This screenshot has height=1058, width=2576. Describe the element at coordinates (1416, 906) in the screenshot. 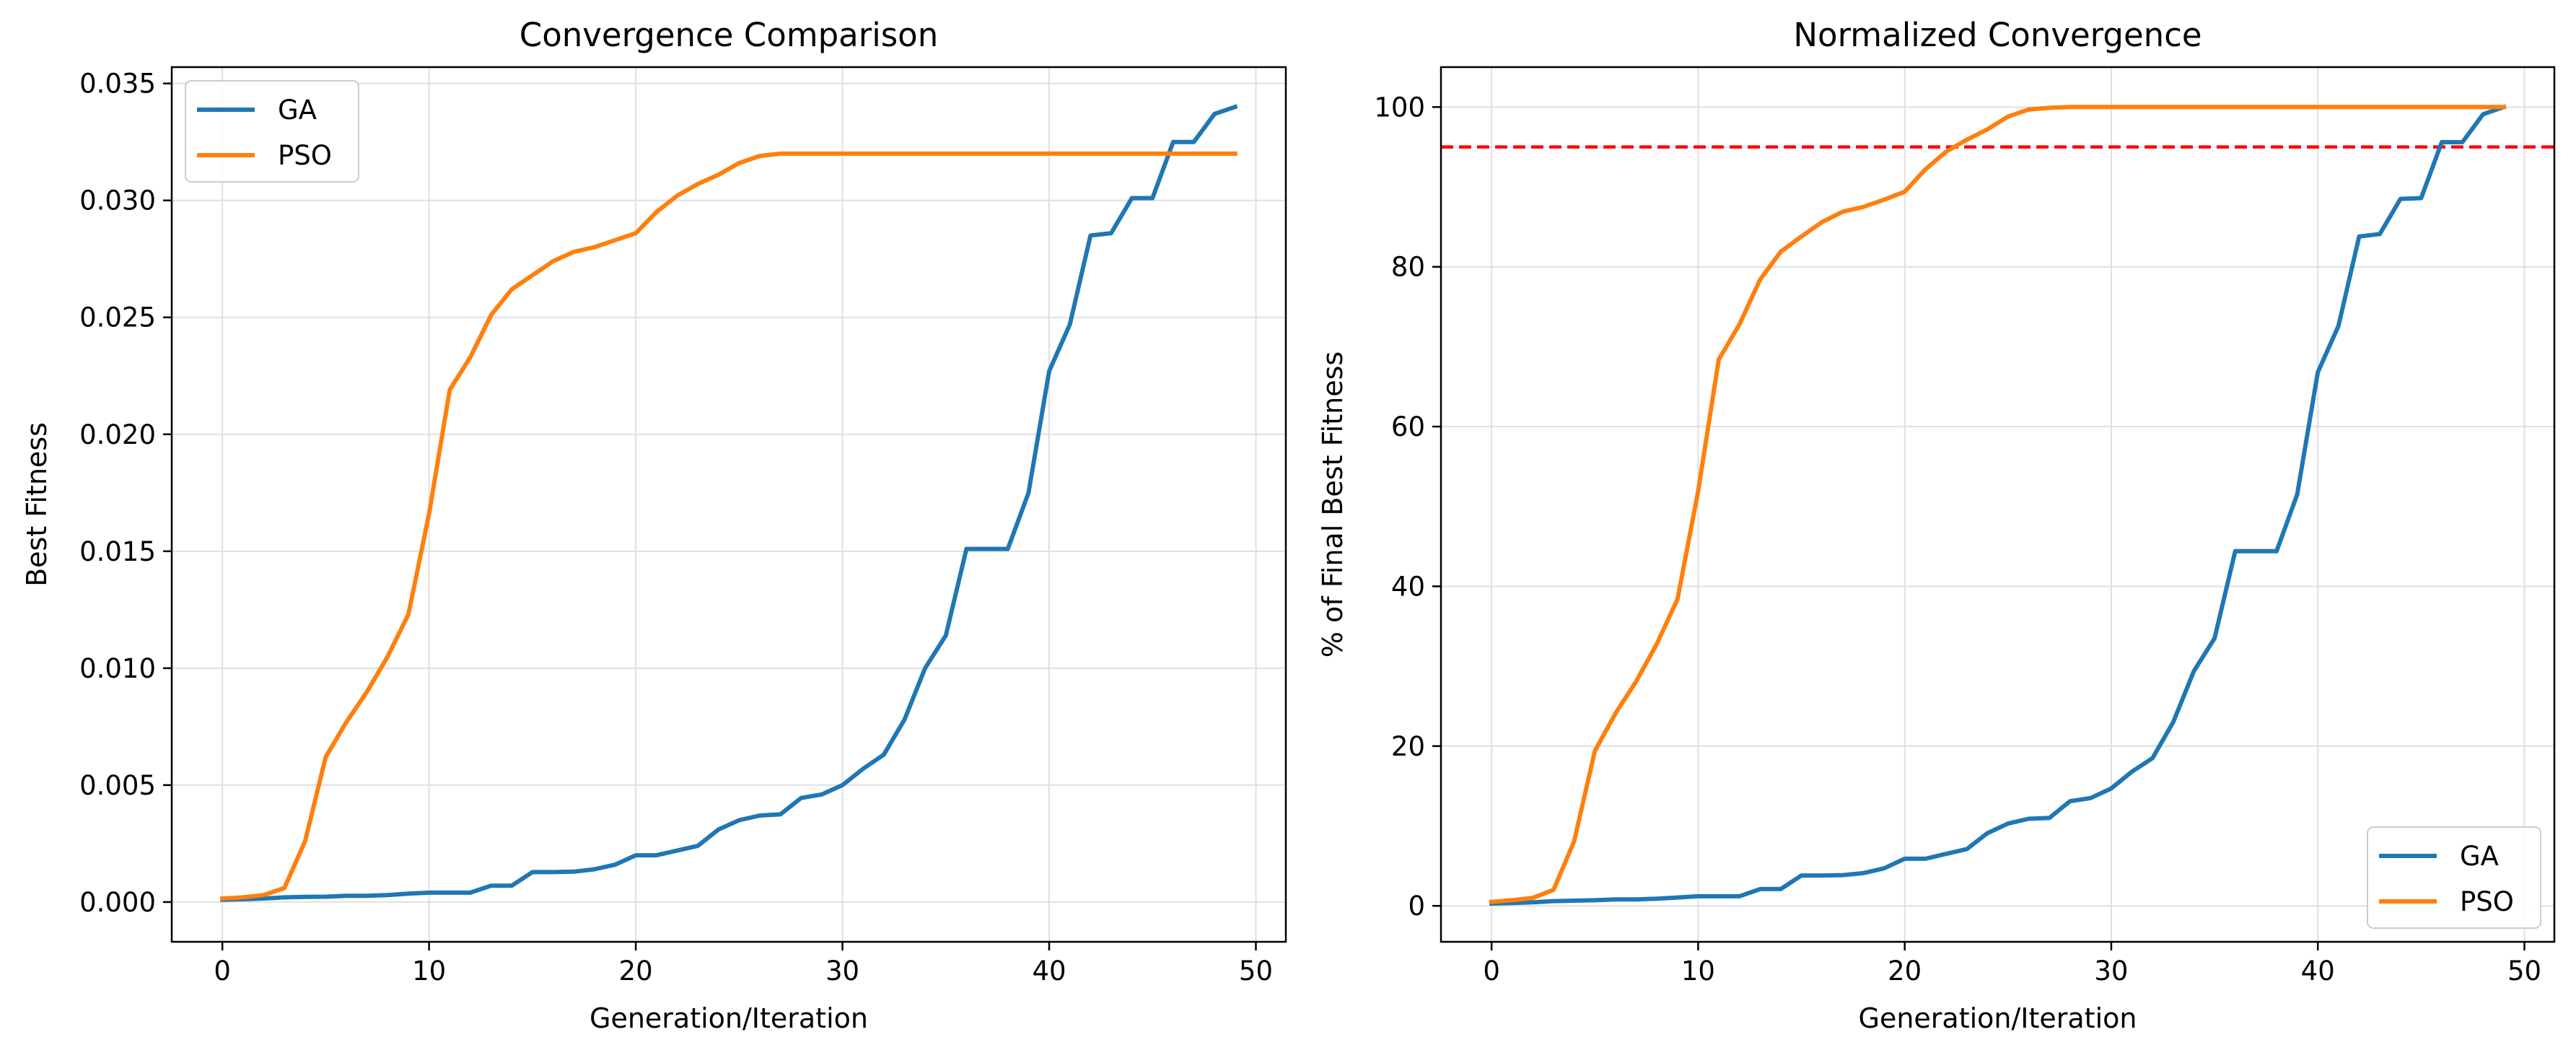

I see `y-tick-label: 0` at that location.